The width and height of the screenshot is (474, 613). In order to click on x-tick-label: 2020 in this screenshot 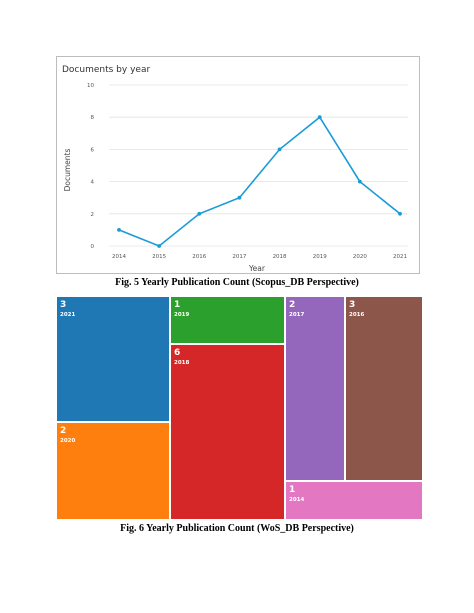, I will do `click(360, 257)`.